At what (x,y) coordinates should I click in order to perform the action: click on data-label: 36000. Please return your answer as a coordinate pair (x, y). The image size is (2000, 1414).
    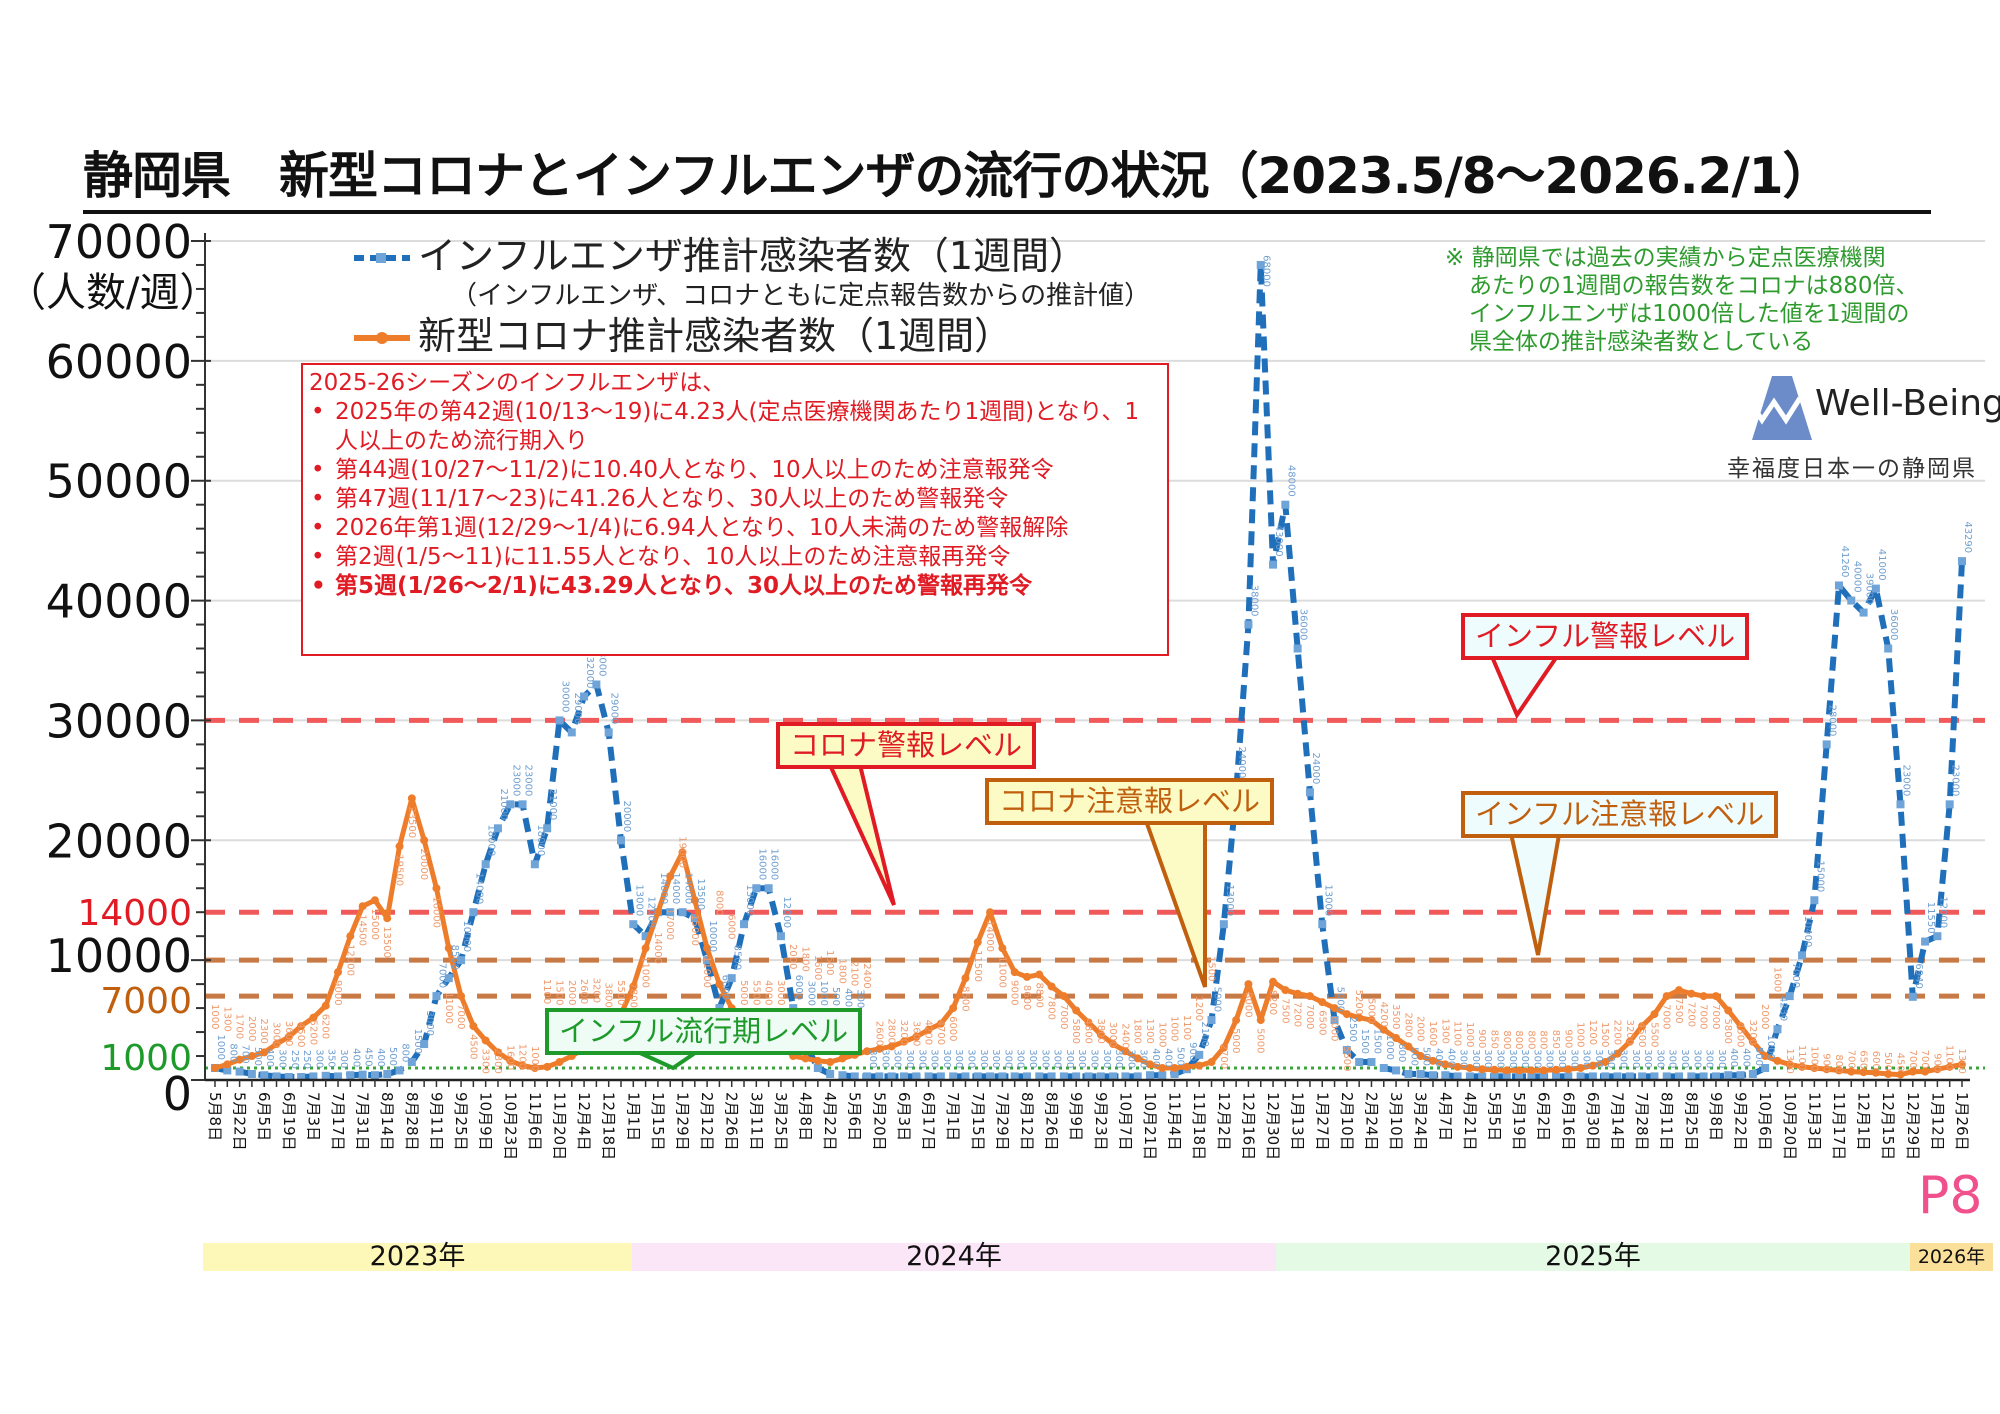
    Looking at the image, I should click on (1893, 625).